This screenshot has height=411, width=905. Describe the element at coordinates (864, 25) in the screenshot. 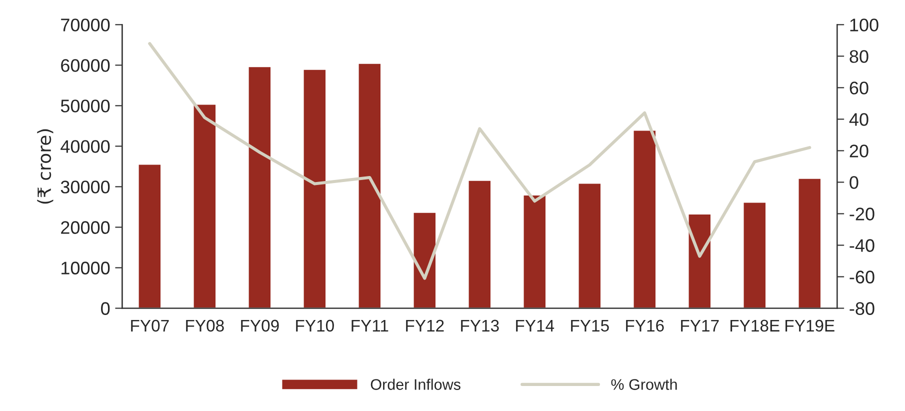

I see `y2-tick-label: 100` at that location.